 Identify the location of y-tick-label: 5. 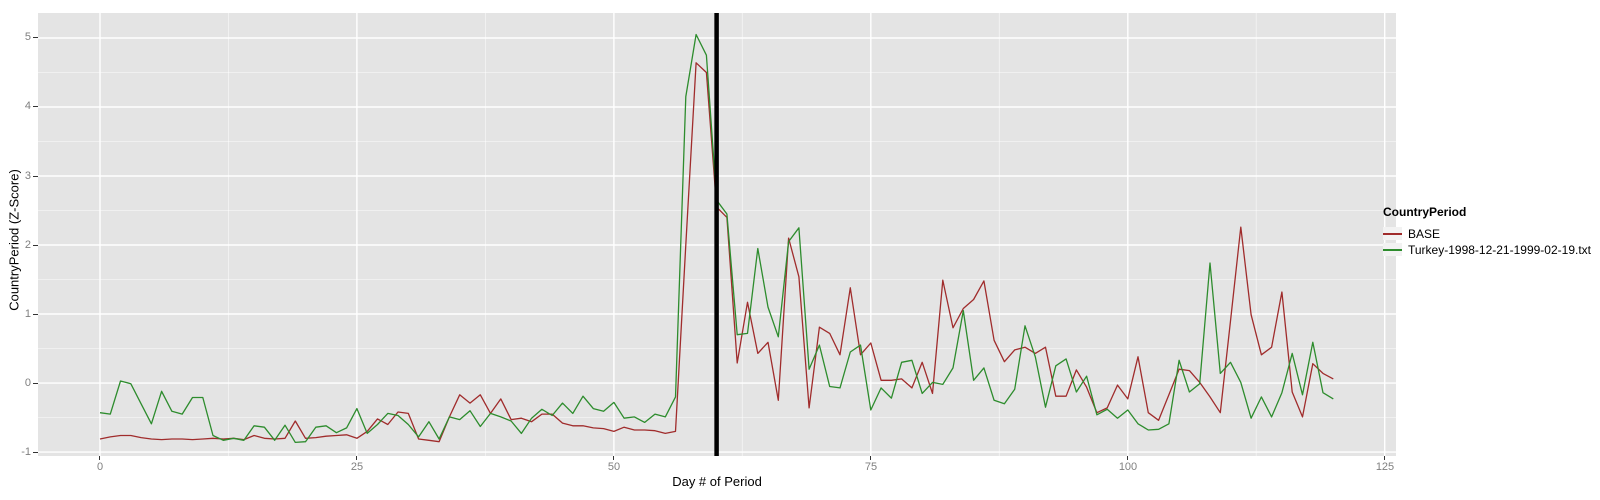
(27, 37).